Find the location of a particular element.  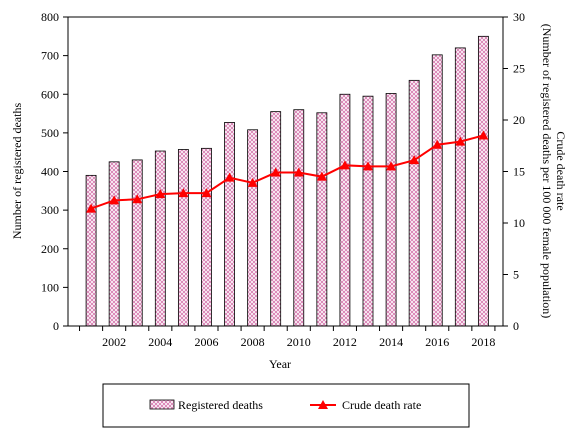

bar-registered-deaths-2004 is located at coordinates (160, 238).